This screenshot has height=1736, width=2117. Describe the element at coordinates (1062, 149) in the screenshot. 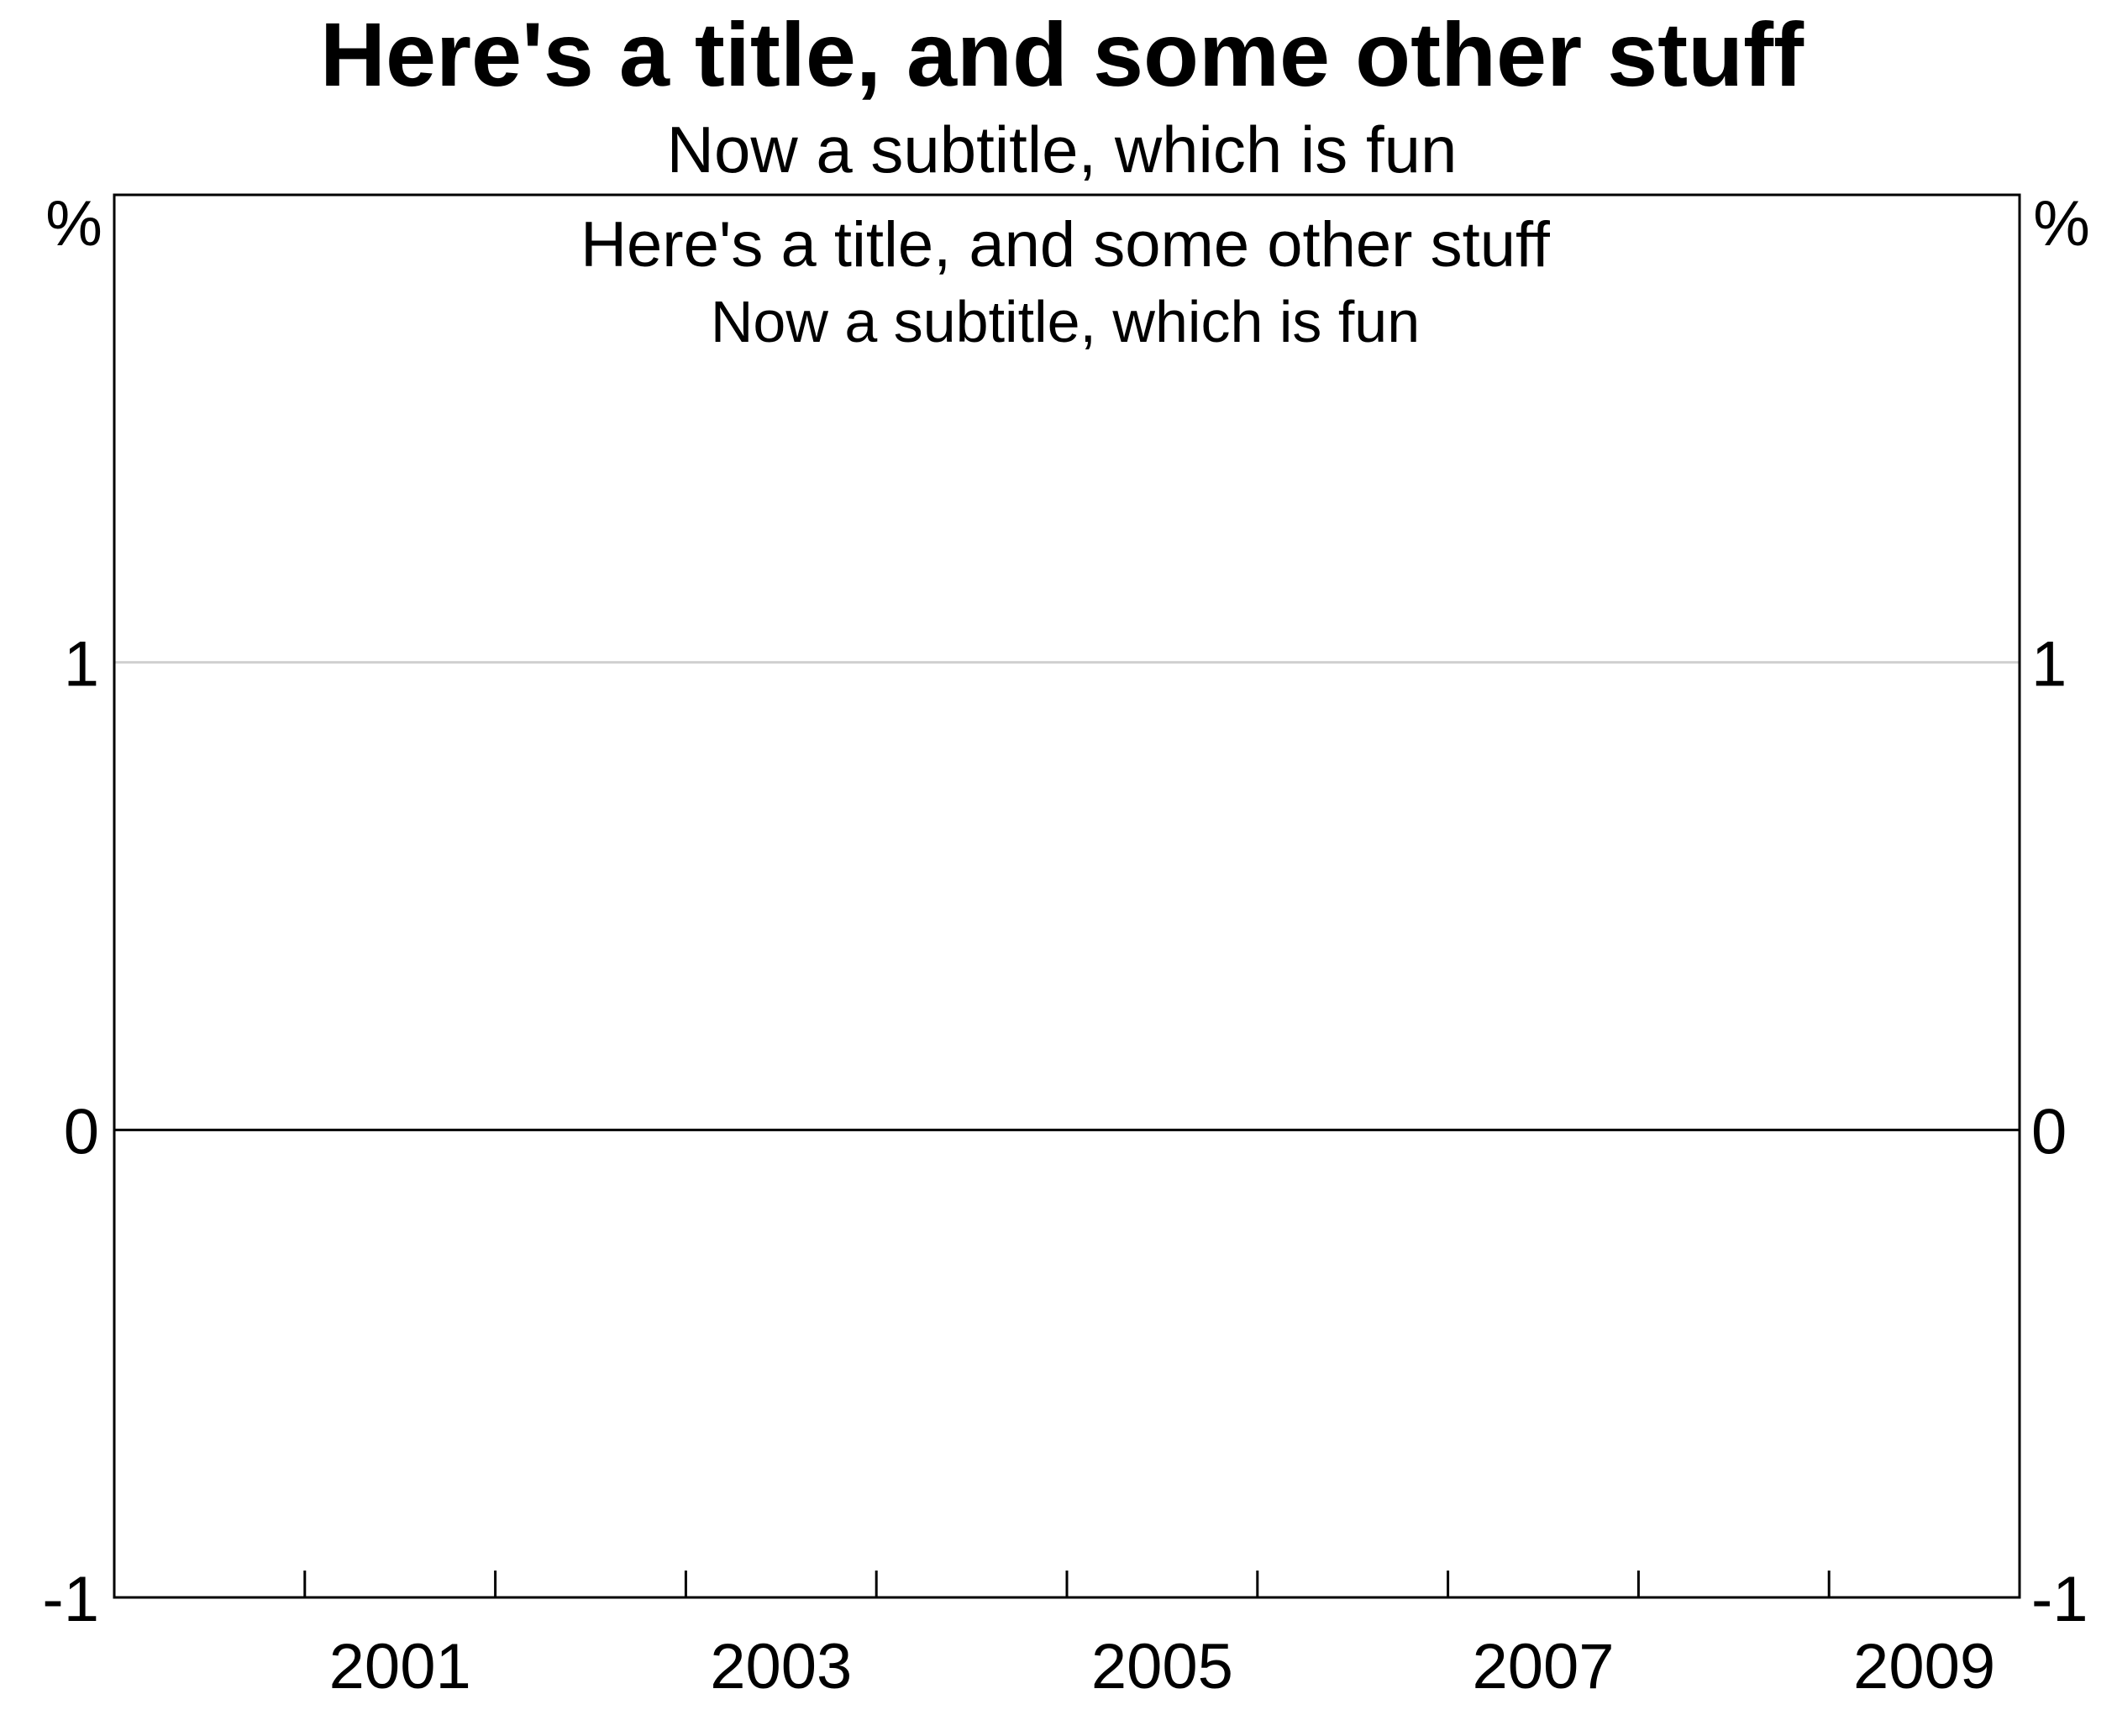

I see `chart-subtitle: Now a subtitle, which is fun` at that location.